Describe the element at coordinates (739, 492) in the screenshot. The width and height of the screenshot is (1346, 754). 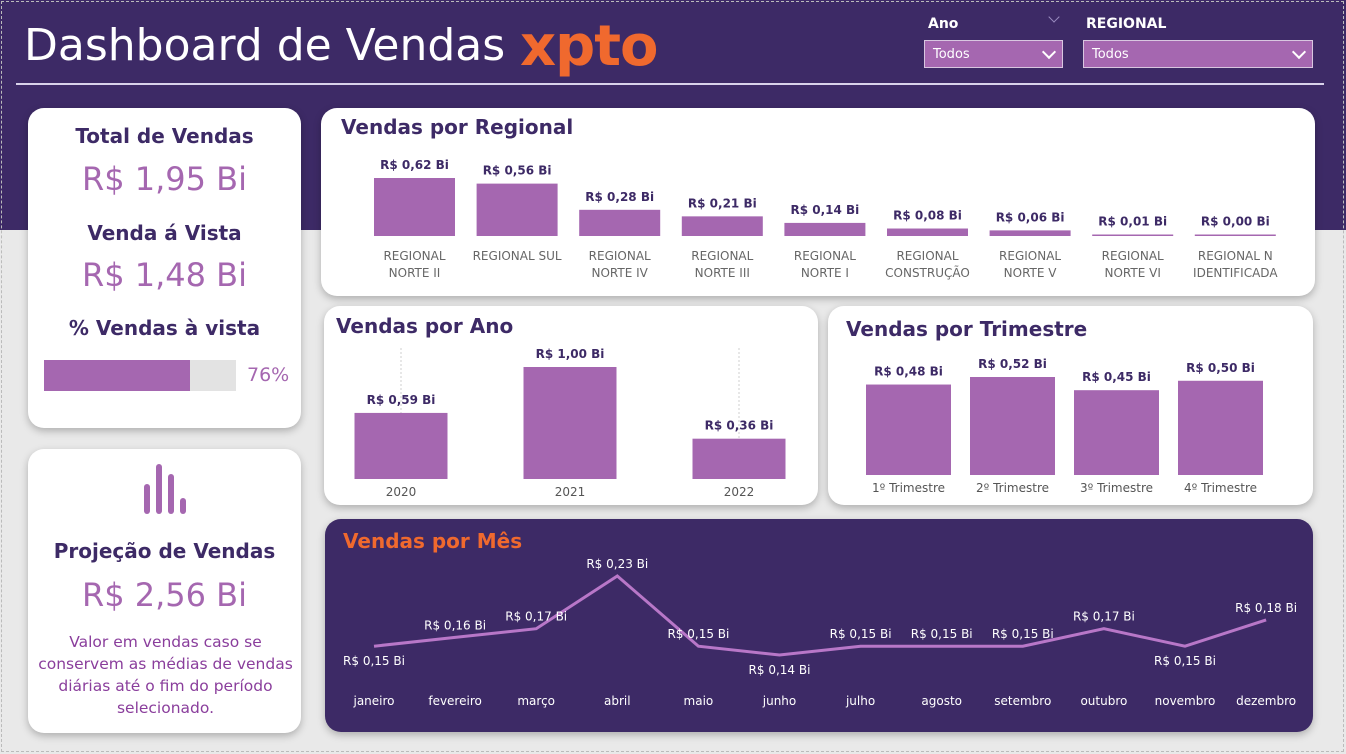
I see `ano-category-label: 2022` at that location.